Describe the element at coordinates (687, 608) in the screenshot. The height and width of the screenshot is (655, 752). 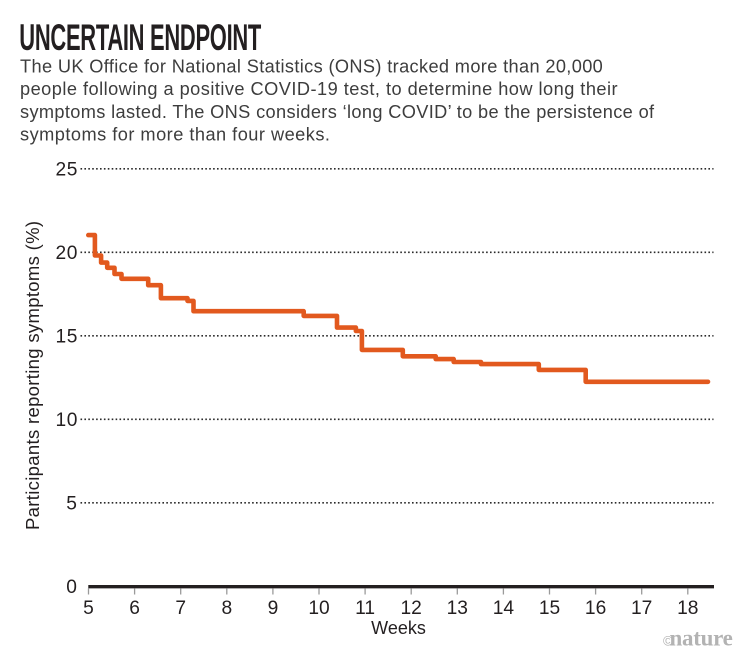
I see `svg-text: 18` at that location.